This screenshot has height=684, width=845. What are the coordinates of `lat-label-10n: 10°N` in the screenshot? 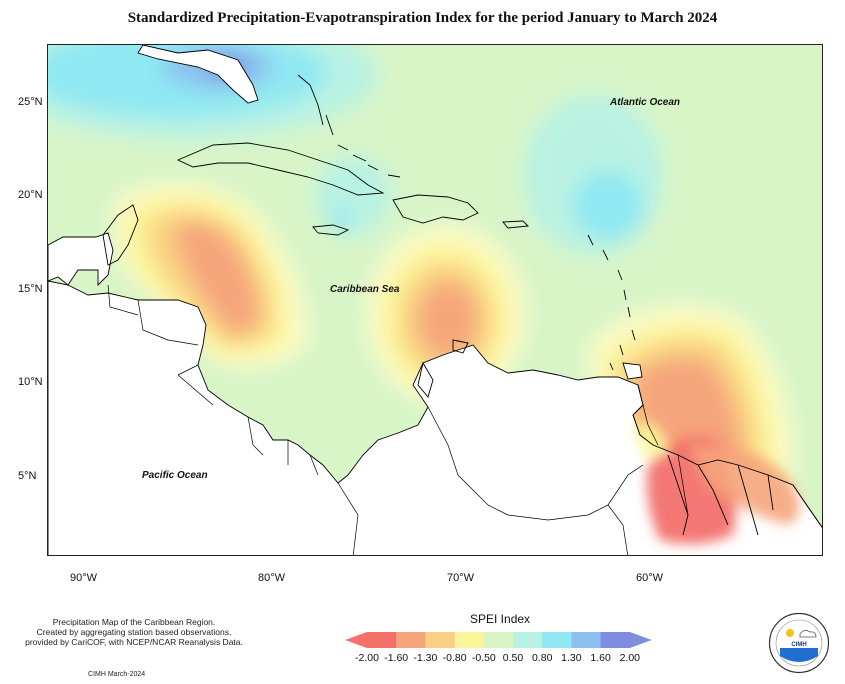 It's located at (30, 382).